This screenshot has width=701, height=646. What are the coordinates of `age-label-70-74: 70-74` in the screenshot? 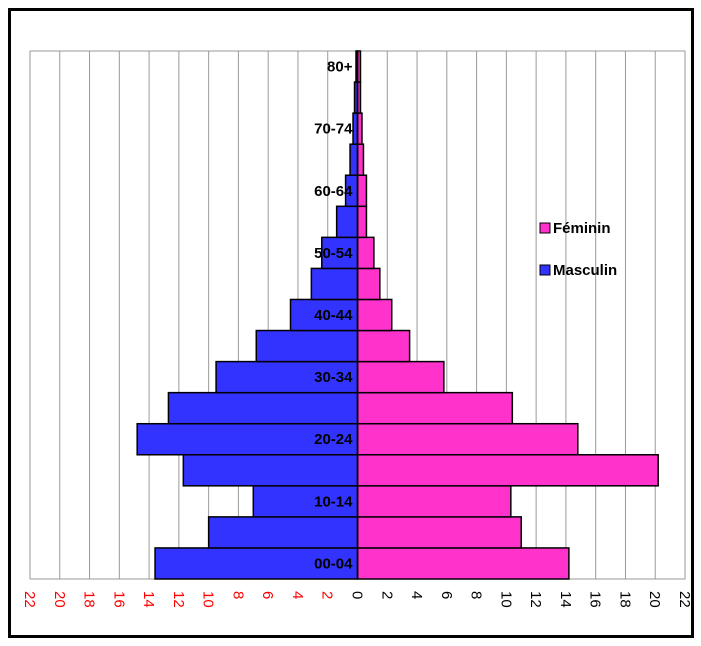 It's located at (333, 129).